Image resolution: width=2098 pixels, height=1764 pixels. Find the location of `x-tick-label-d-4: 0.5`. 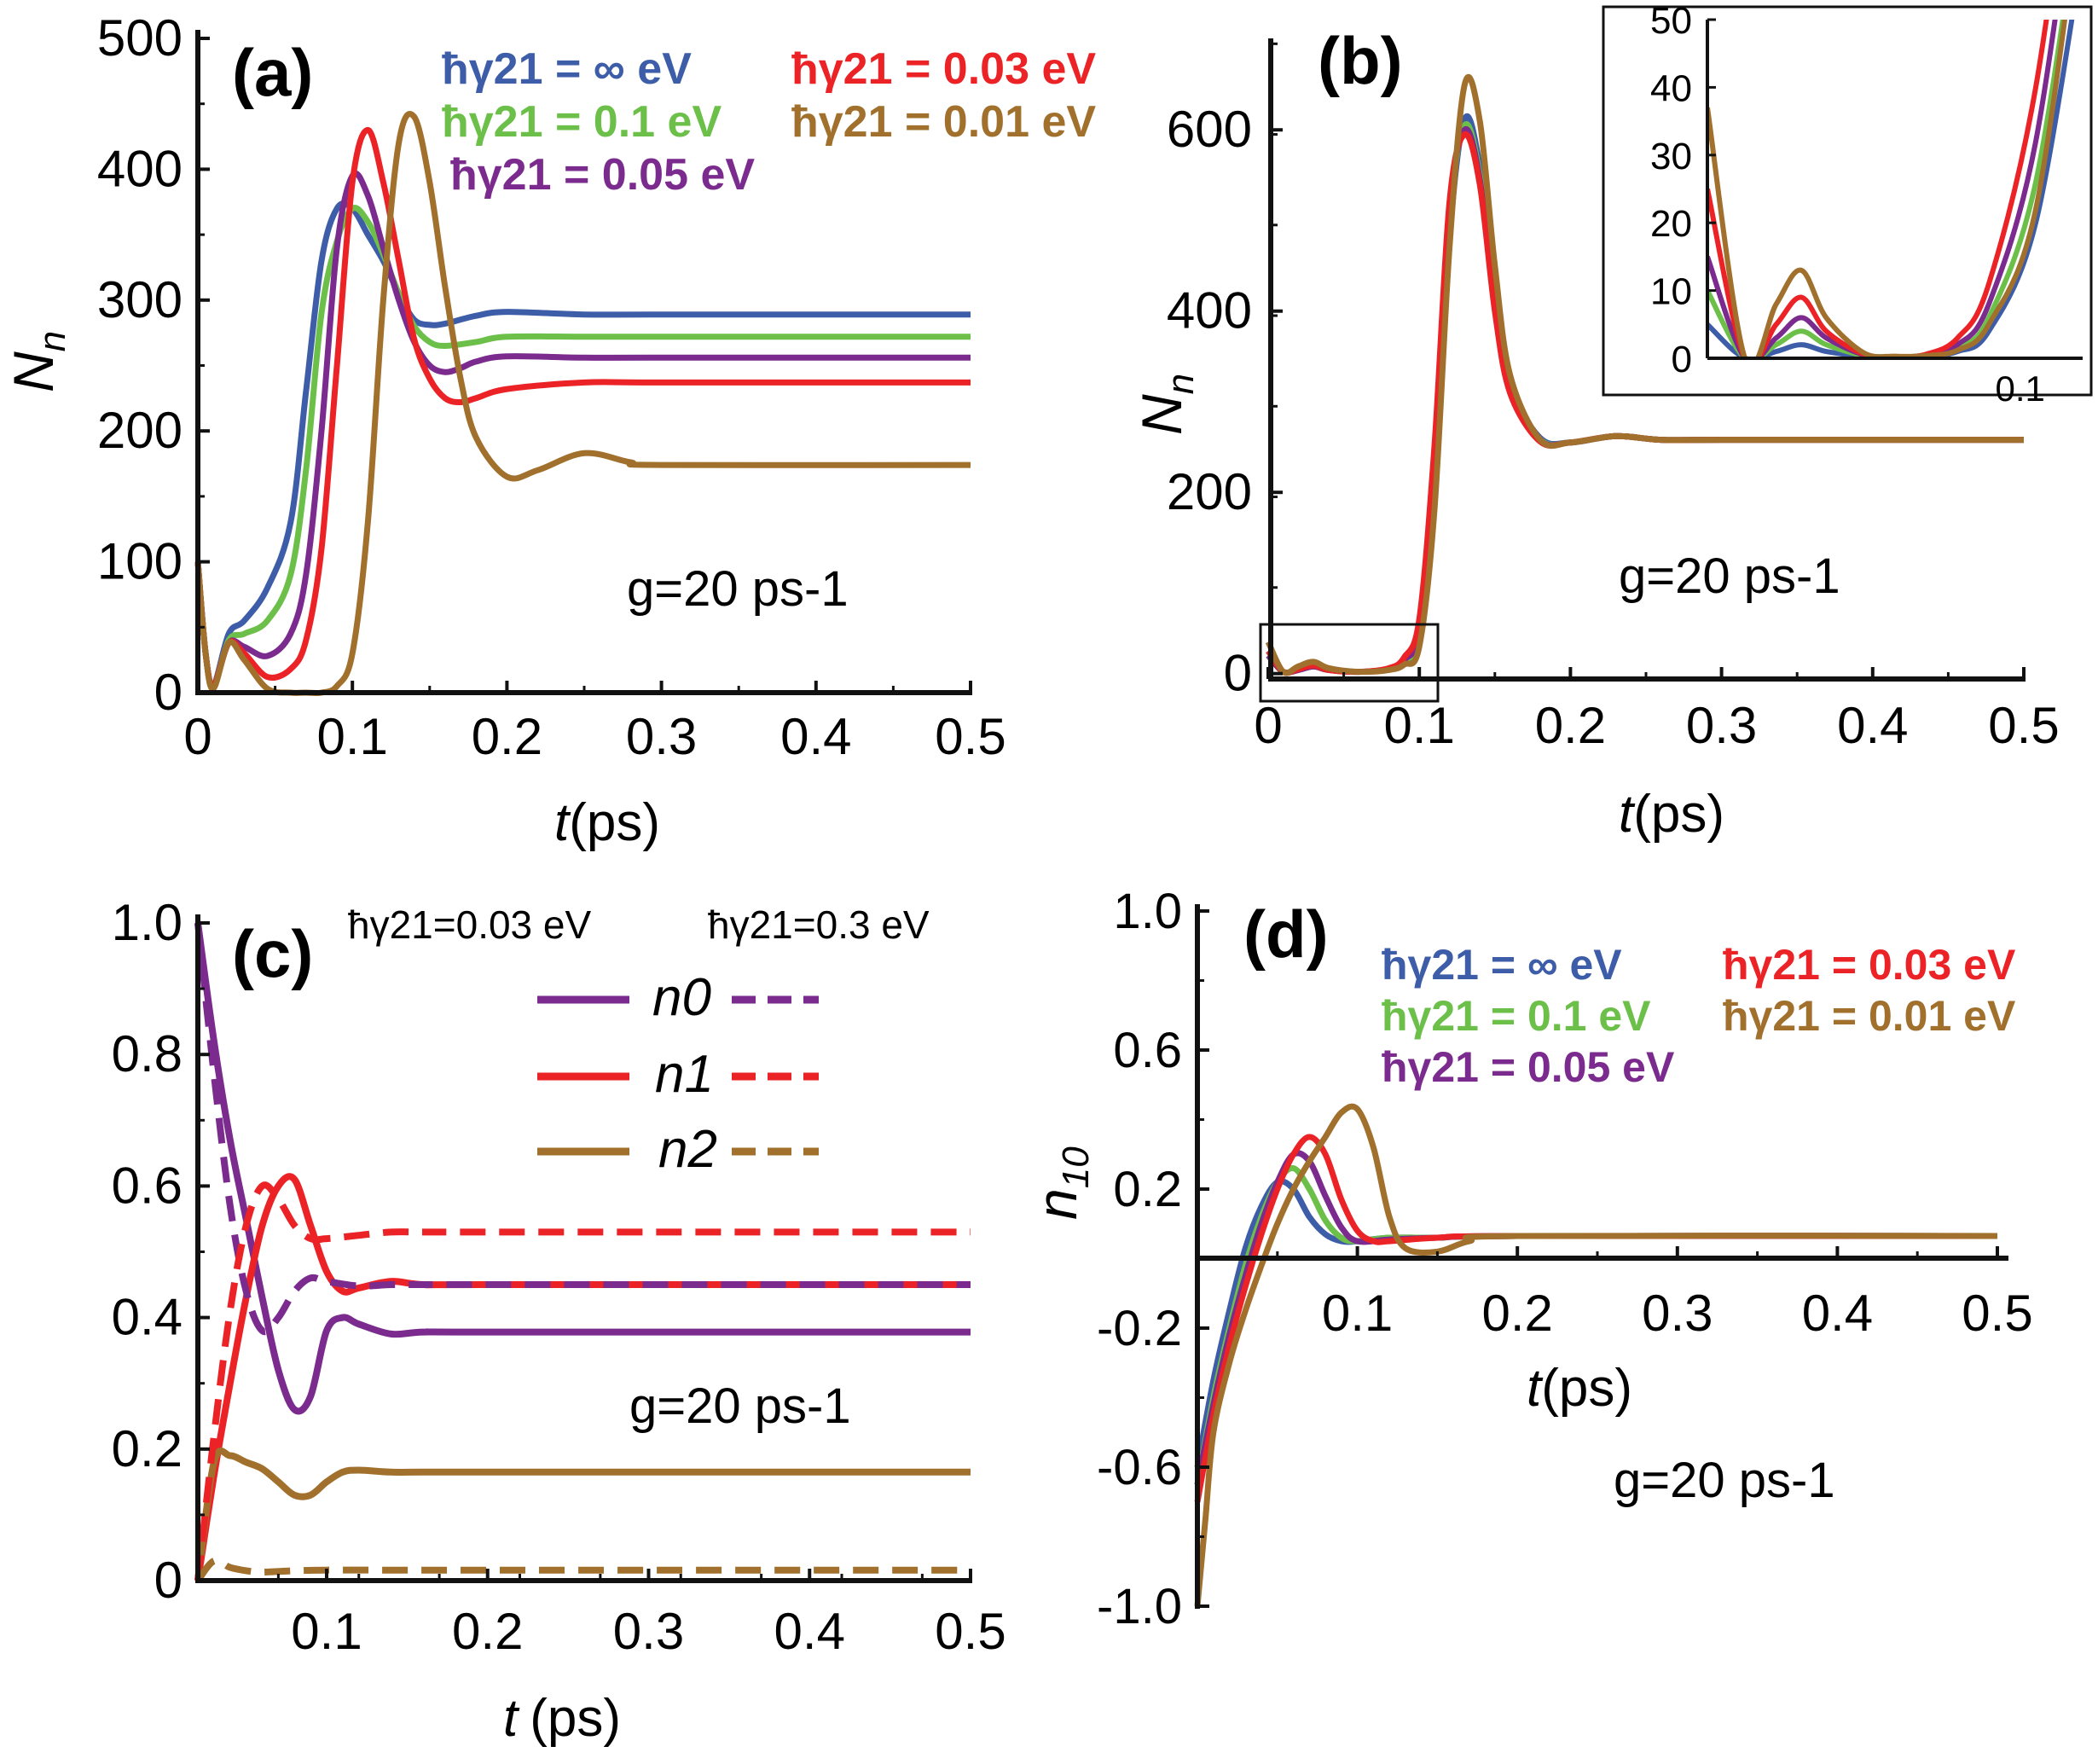

x-tick-label-d-4: 0.5 is located at coordinates (1997, 1313).